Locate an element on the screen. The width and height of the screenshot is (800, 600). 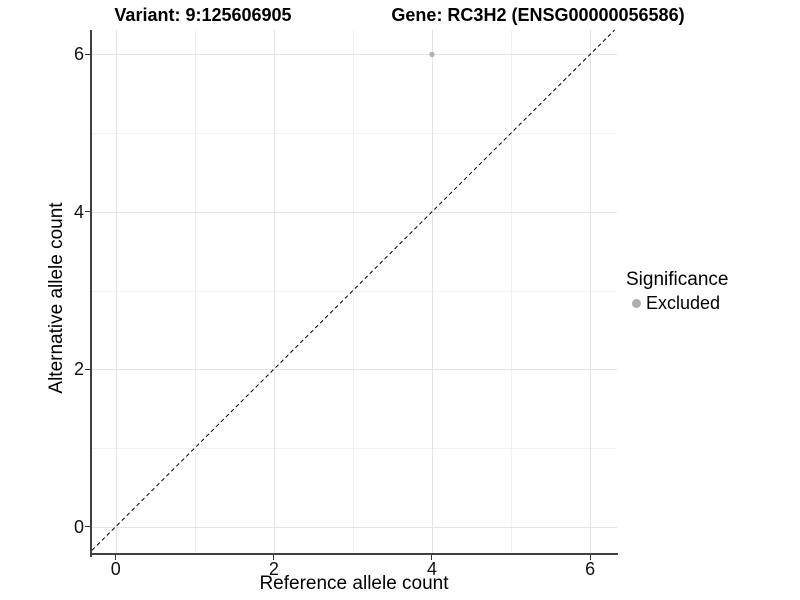
legend-item-excluded: Excluded is located at coordinates (677, 303).